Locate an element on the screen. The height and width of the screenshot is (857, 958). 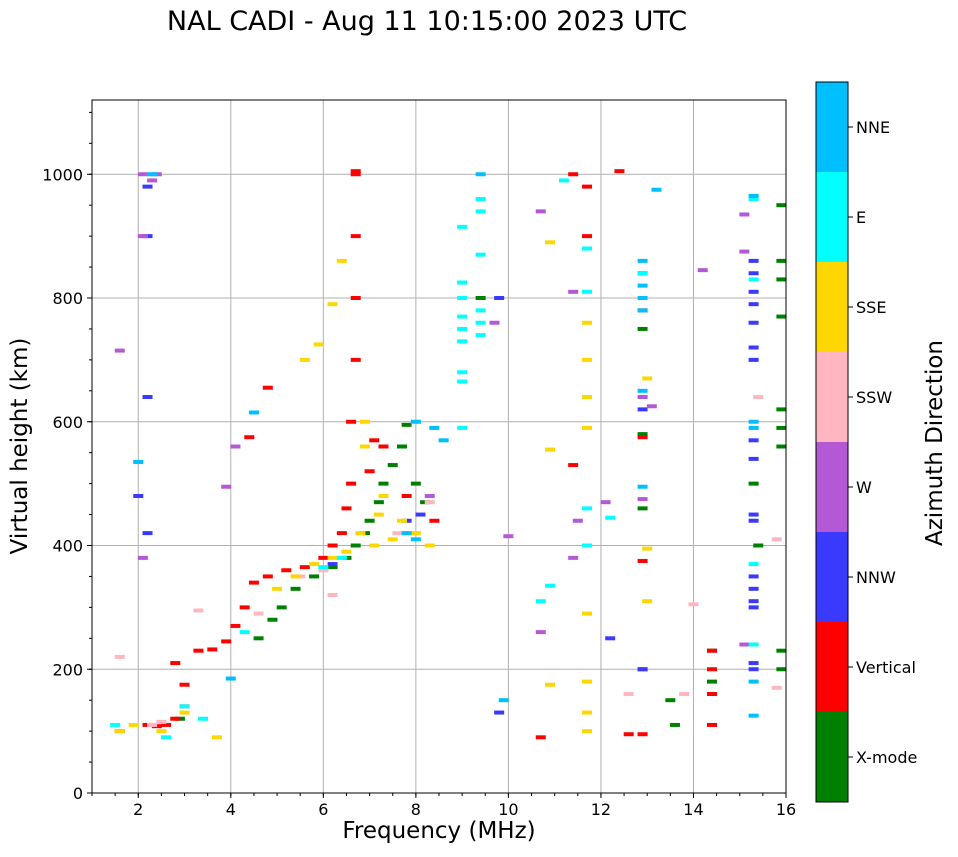
x-tick-label: 2 is located at coordinates (138, 809).